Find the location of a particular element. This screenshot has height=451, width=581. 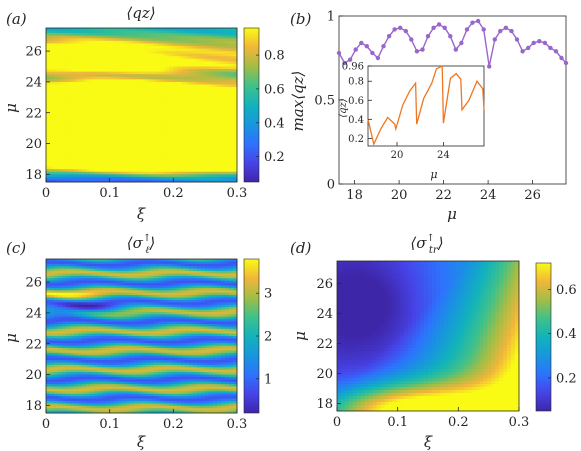

x-tick-label: 0.2 is located at coordinates (173, 193).